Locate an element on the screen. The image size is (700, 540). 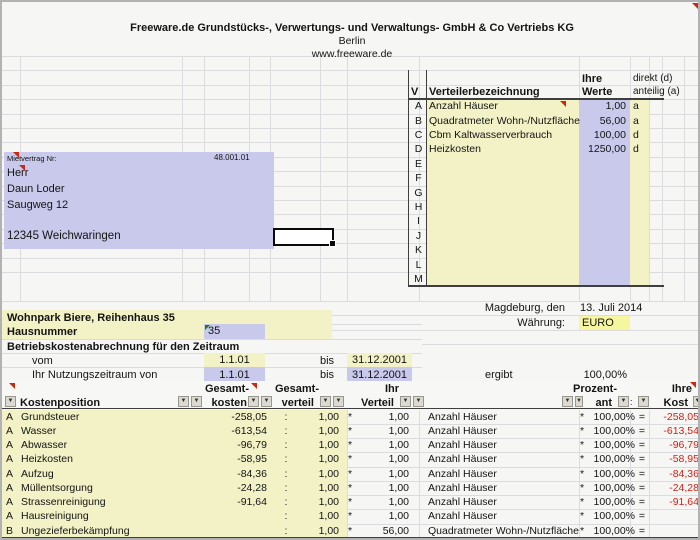
cost-row-name: Aufzug is located at coordinates (37, 473).